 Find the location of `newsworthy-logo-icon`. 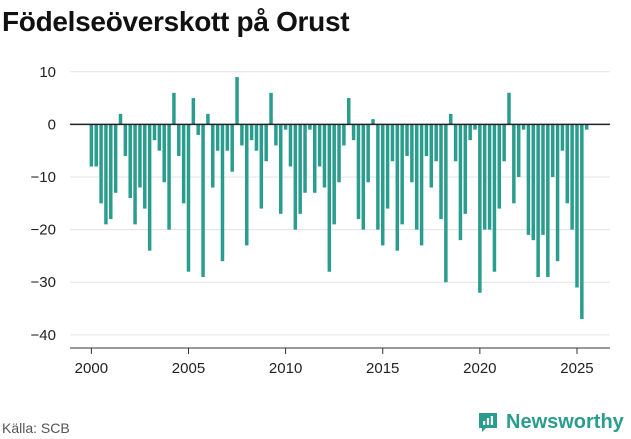

newsworthy-logo-icon is located at coordinates (488, 422).